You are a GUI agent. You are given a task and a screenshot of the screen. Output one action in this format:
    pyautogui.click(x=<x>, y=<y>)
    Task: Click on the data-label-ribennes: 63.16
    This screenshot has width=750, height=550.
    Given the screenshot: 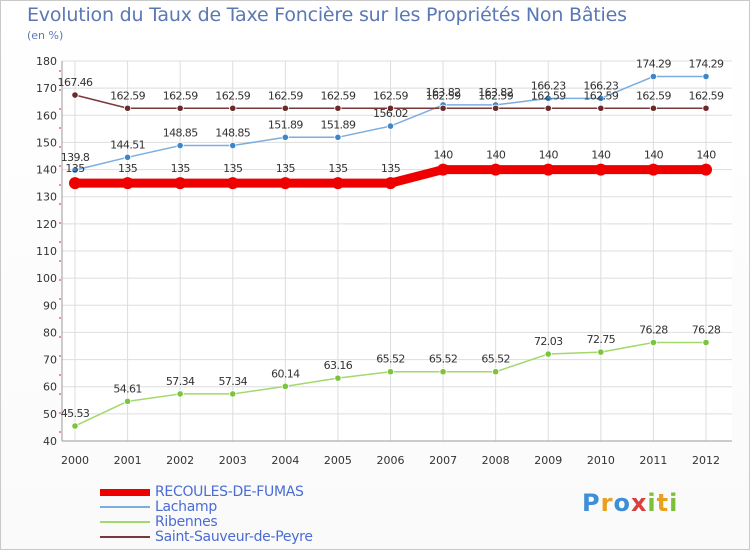 What is the action you would take?
    pyautogui.click(x=338, y=365)
    